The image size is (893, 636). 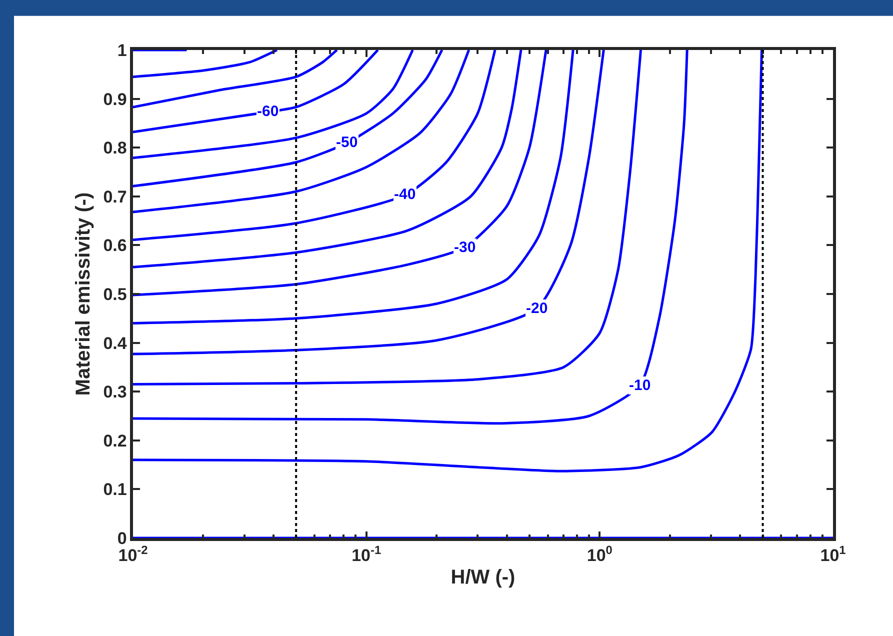 What do you see at coordinates (537, 308) in the screenshot?
I see `annotation: -20` at bounding box center [537, 308].